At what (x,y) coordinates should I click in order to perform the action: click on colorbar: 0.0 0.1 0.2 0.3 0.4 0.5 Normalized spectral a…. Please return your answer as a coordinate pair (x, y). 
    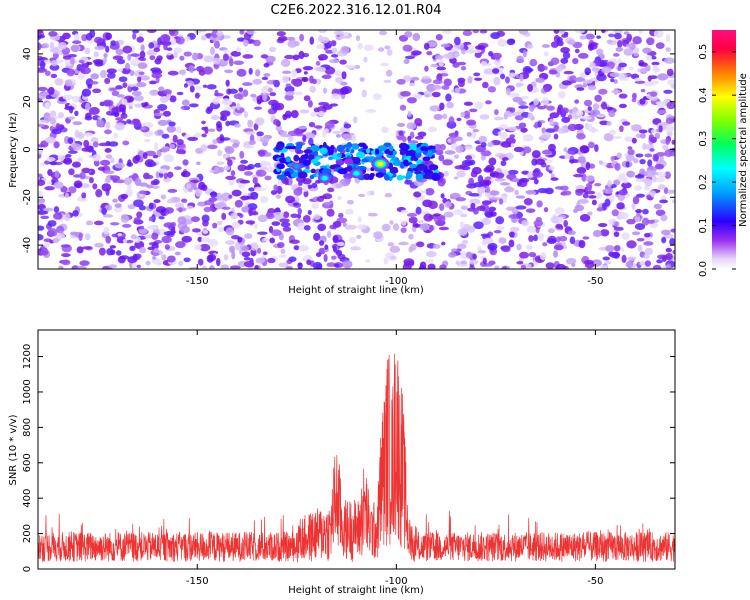
    Looking at the image, I should click on (723, 153).